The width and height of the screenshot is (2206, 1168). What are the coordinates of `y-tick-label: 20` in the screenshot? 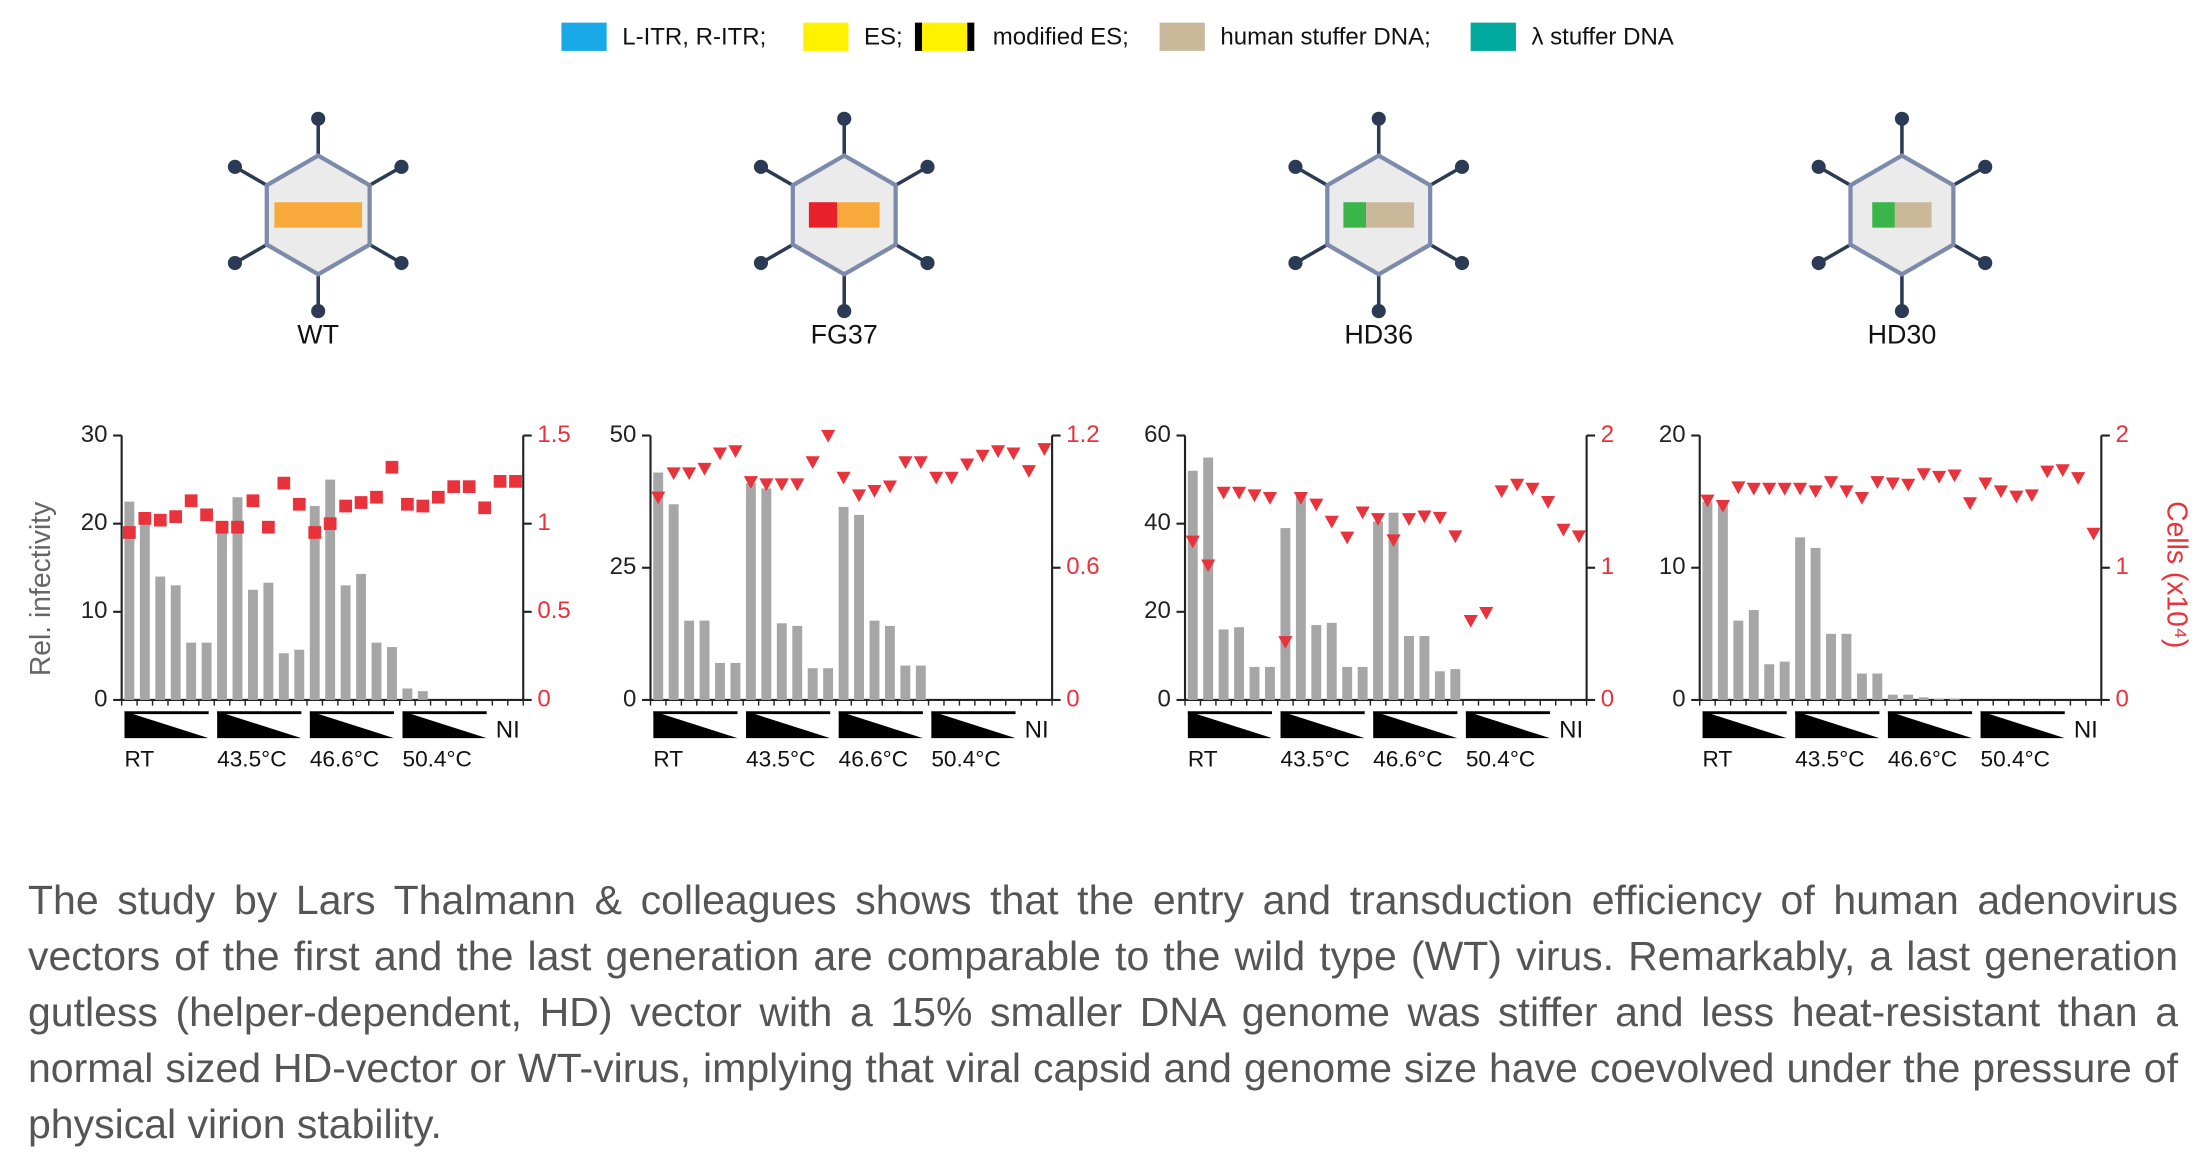 It's located at (1672, 434).